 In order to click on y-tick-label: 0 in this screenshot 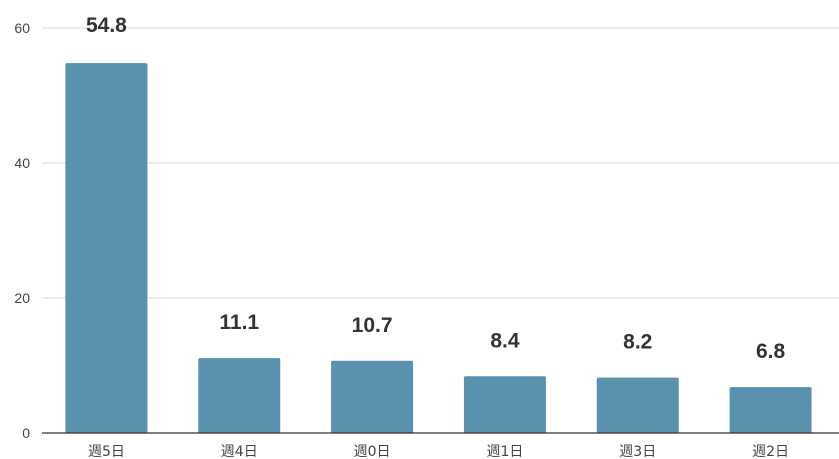, I will do `click(26, 433)`.